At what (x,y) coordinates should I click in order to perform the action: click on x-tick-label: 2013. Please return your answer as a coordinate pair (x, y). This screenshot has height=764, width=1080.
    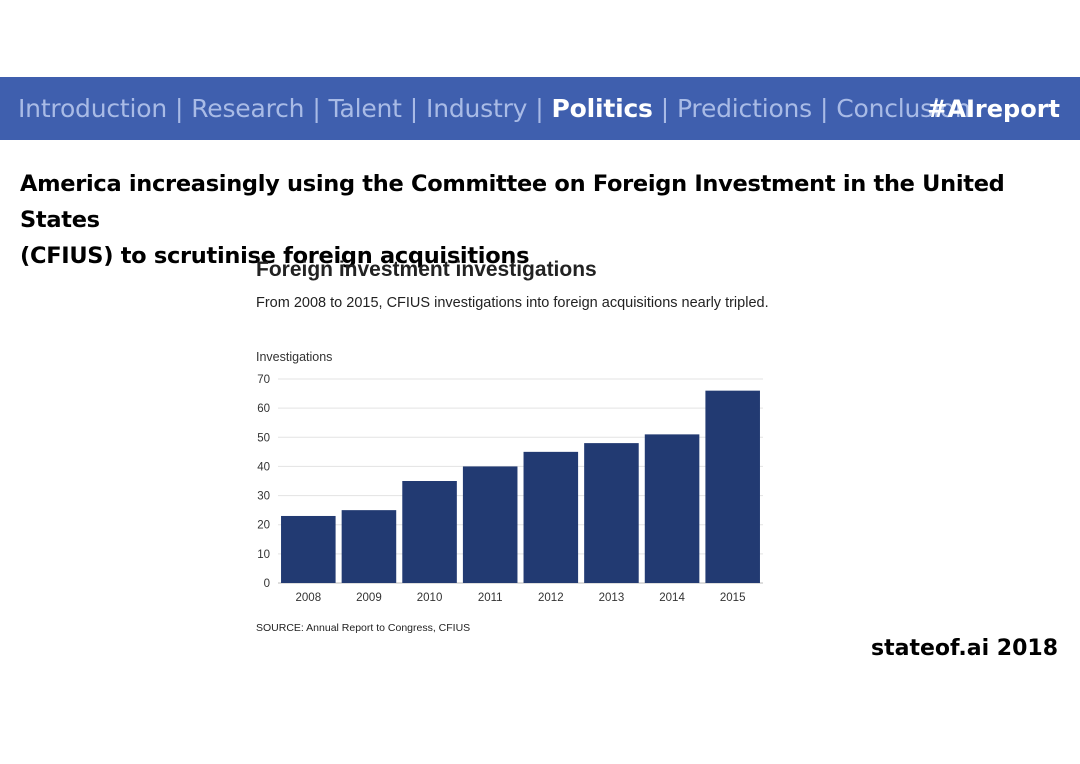
    Looking at the image, I should click on (612, 598).